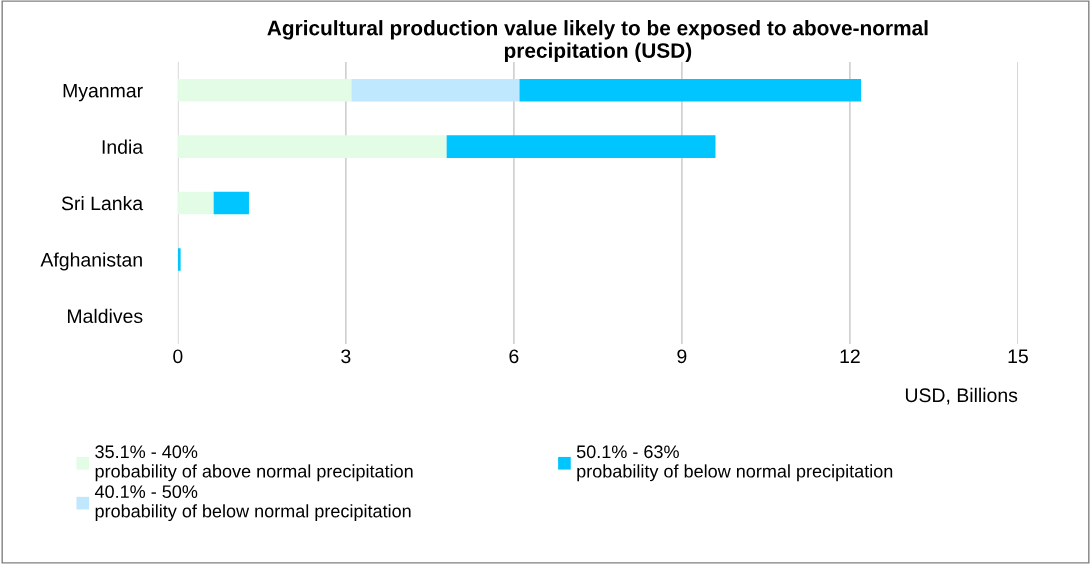  Describe the element at coordinates (123, 146) in the screenshot. I see `y-tick-label: India` at that location.